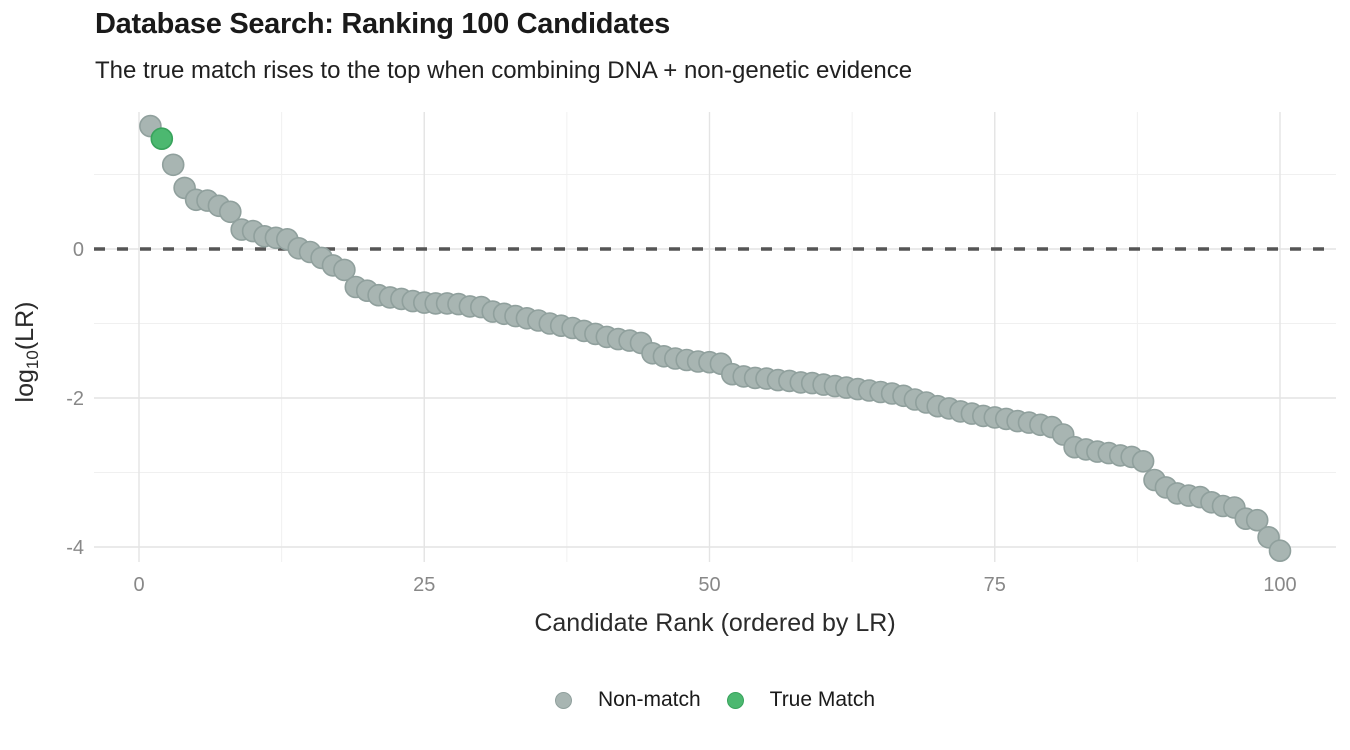  I want to click on legend-label-non-match: Non-match, so click(649, 699).